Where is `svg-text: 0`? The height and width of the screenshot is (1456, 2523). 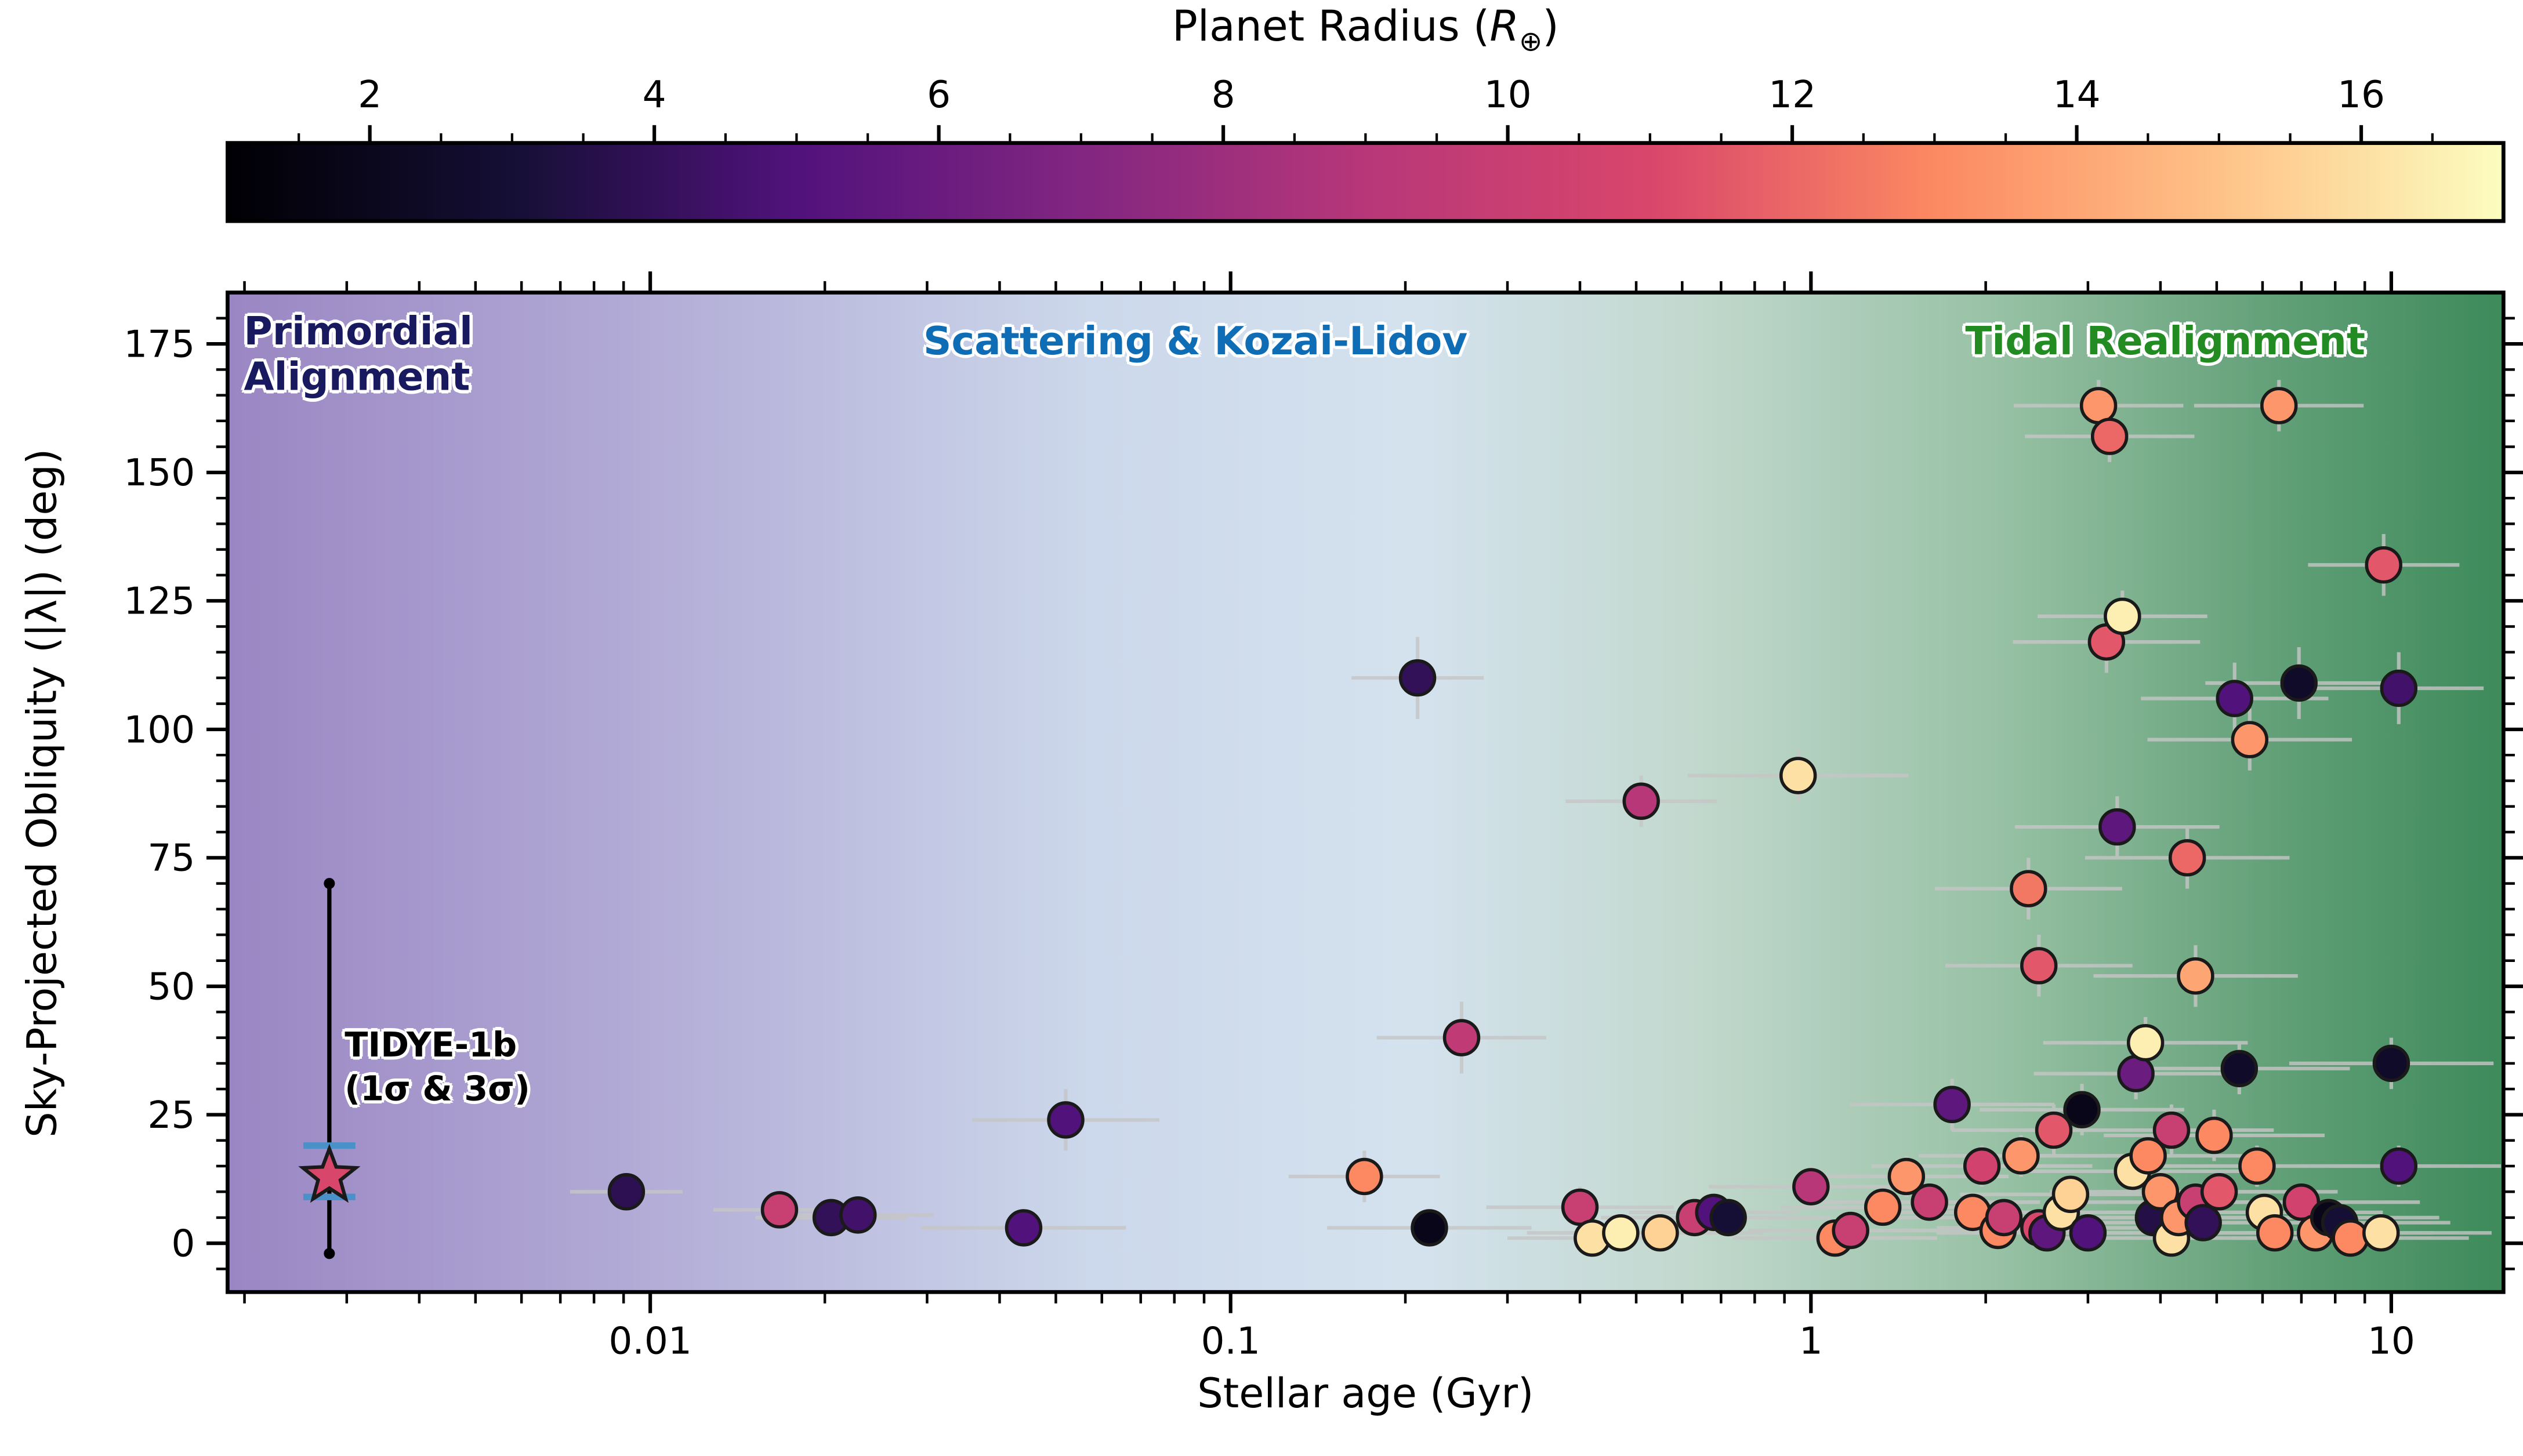
svg-text: 0 is located at coordinates (183, 1244).